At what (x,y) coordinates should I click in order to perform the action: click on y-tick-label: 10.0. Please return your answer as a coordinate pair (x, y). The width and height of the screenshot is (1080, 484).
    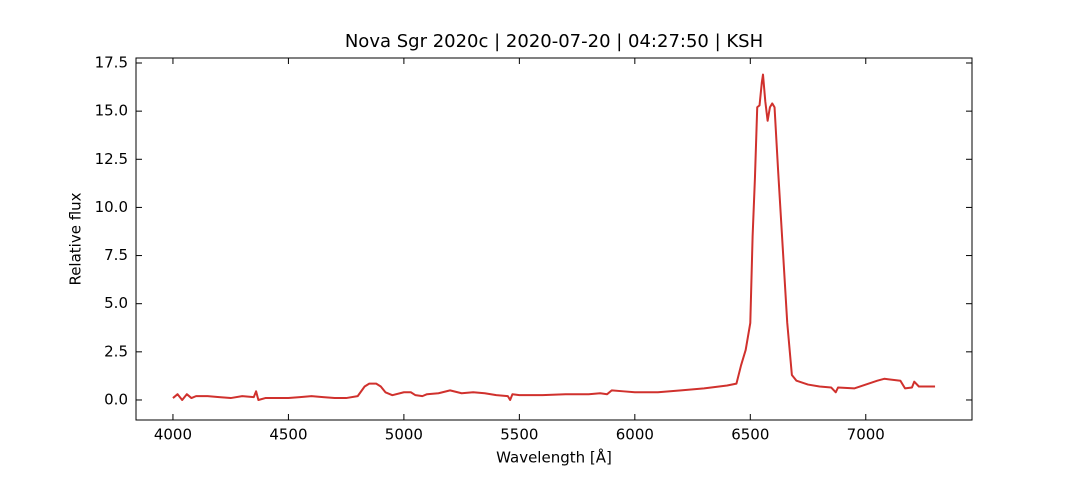
    Looking at the image, I should click on (111, 207).